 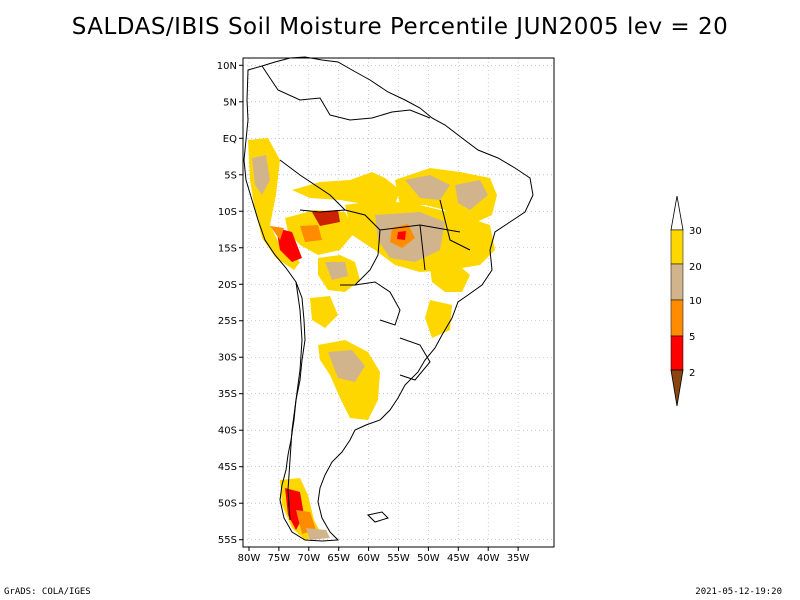 I want to click on lat-tick-label: 45S, so click(x=227, y=467).